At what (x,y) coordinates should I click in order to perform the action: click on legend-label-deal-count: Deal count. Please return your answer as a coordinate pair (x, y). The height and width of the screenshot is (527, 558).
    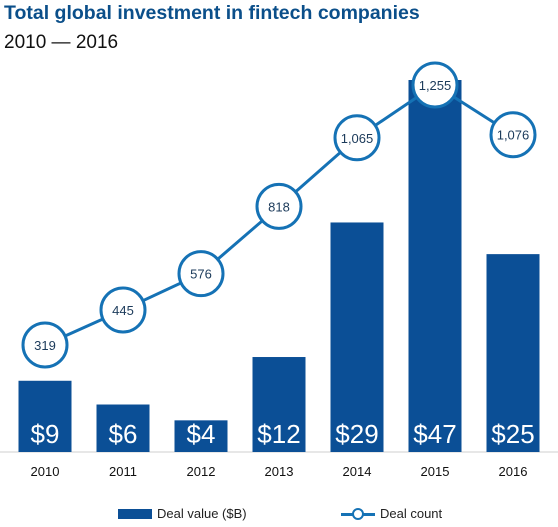
    Looking at the image, I should click on (411, 513).